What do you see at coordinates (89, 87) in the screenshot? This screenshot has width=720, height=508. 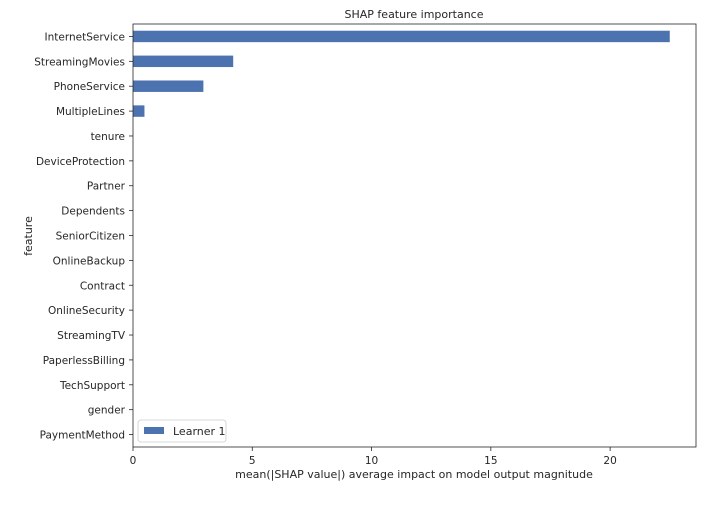 I see `y-tick-label: PhoneService` at bounding box center [89, 87].